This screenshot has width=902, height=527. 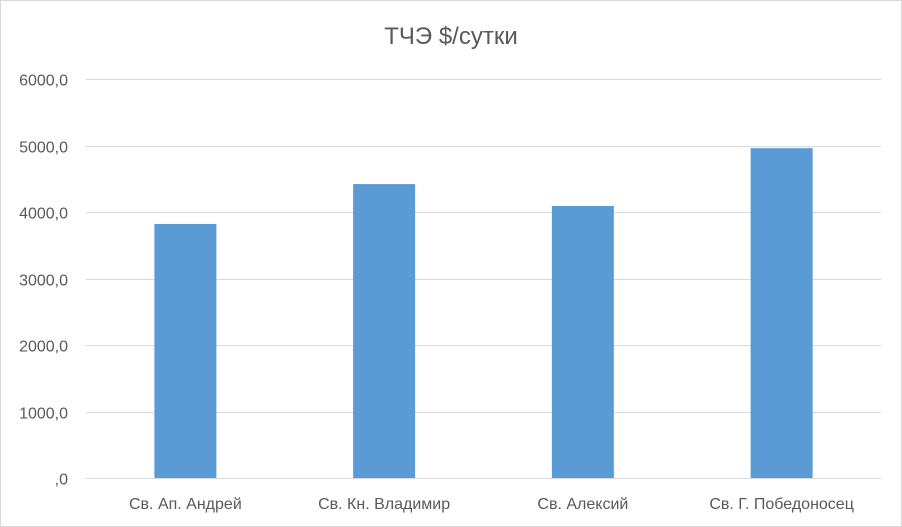 I want to click on y-tick-labels: ,0 1000,0 2000,0 3000,0 4000,0 5000,0 6000,0, so click(x=43, y=281).